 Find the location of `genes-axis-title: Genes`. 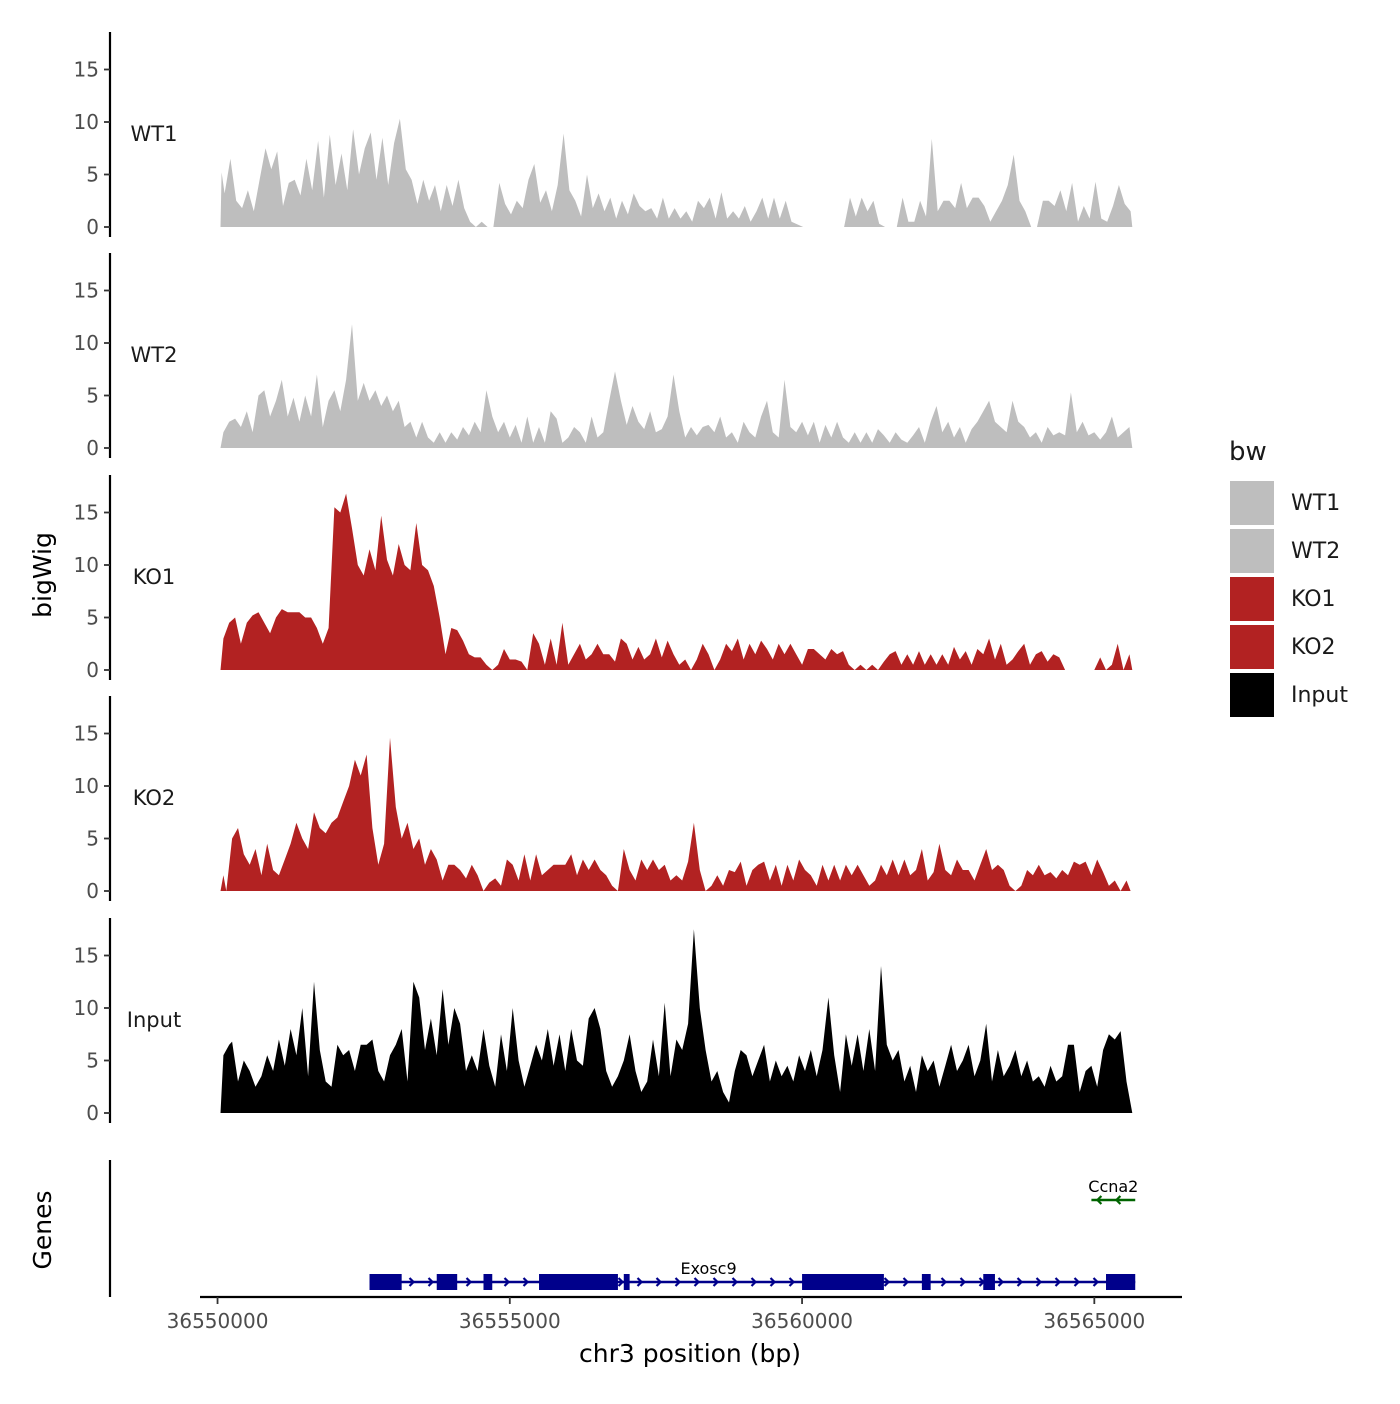

genes-axis-title: Genes is located at coordinates (42, 1229).